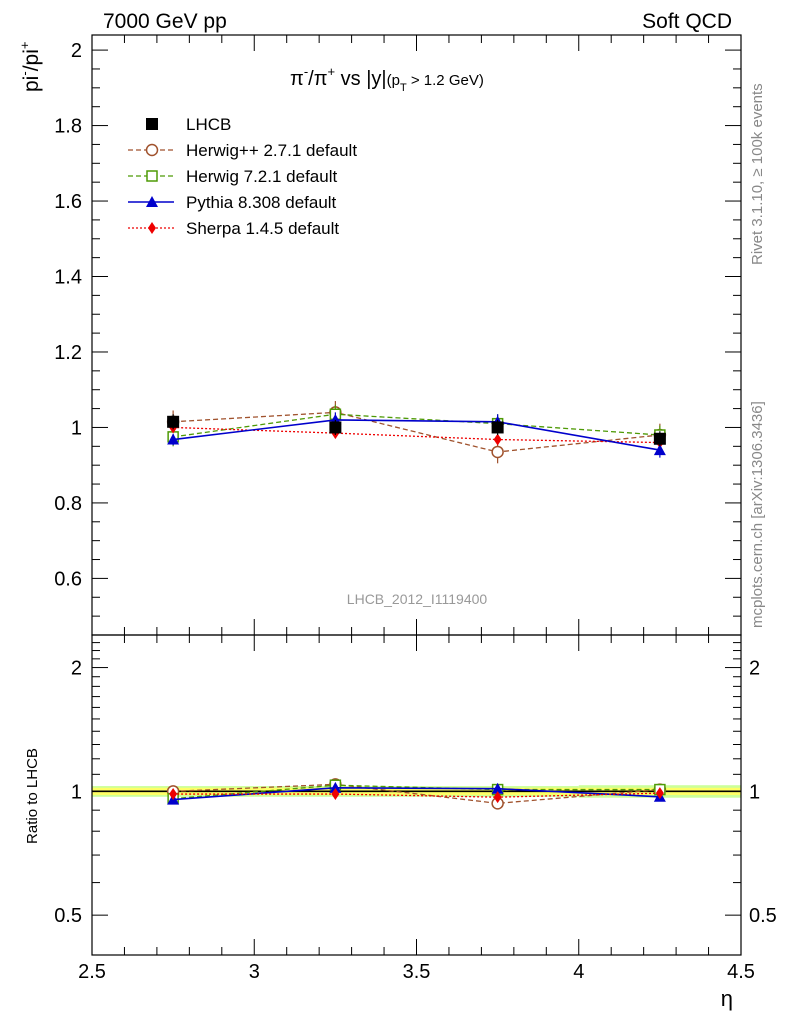  I want to click on legend-label: Pythia 8.308 default, so click(261, 202).